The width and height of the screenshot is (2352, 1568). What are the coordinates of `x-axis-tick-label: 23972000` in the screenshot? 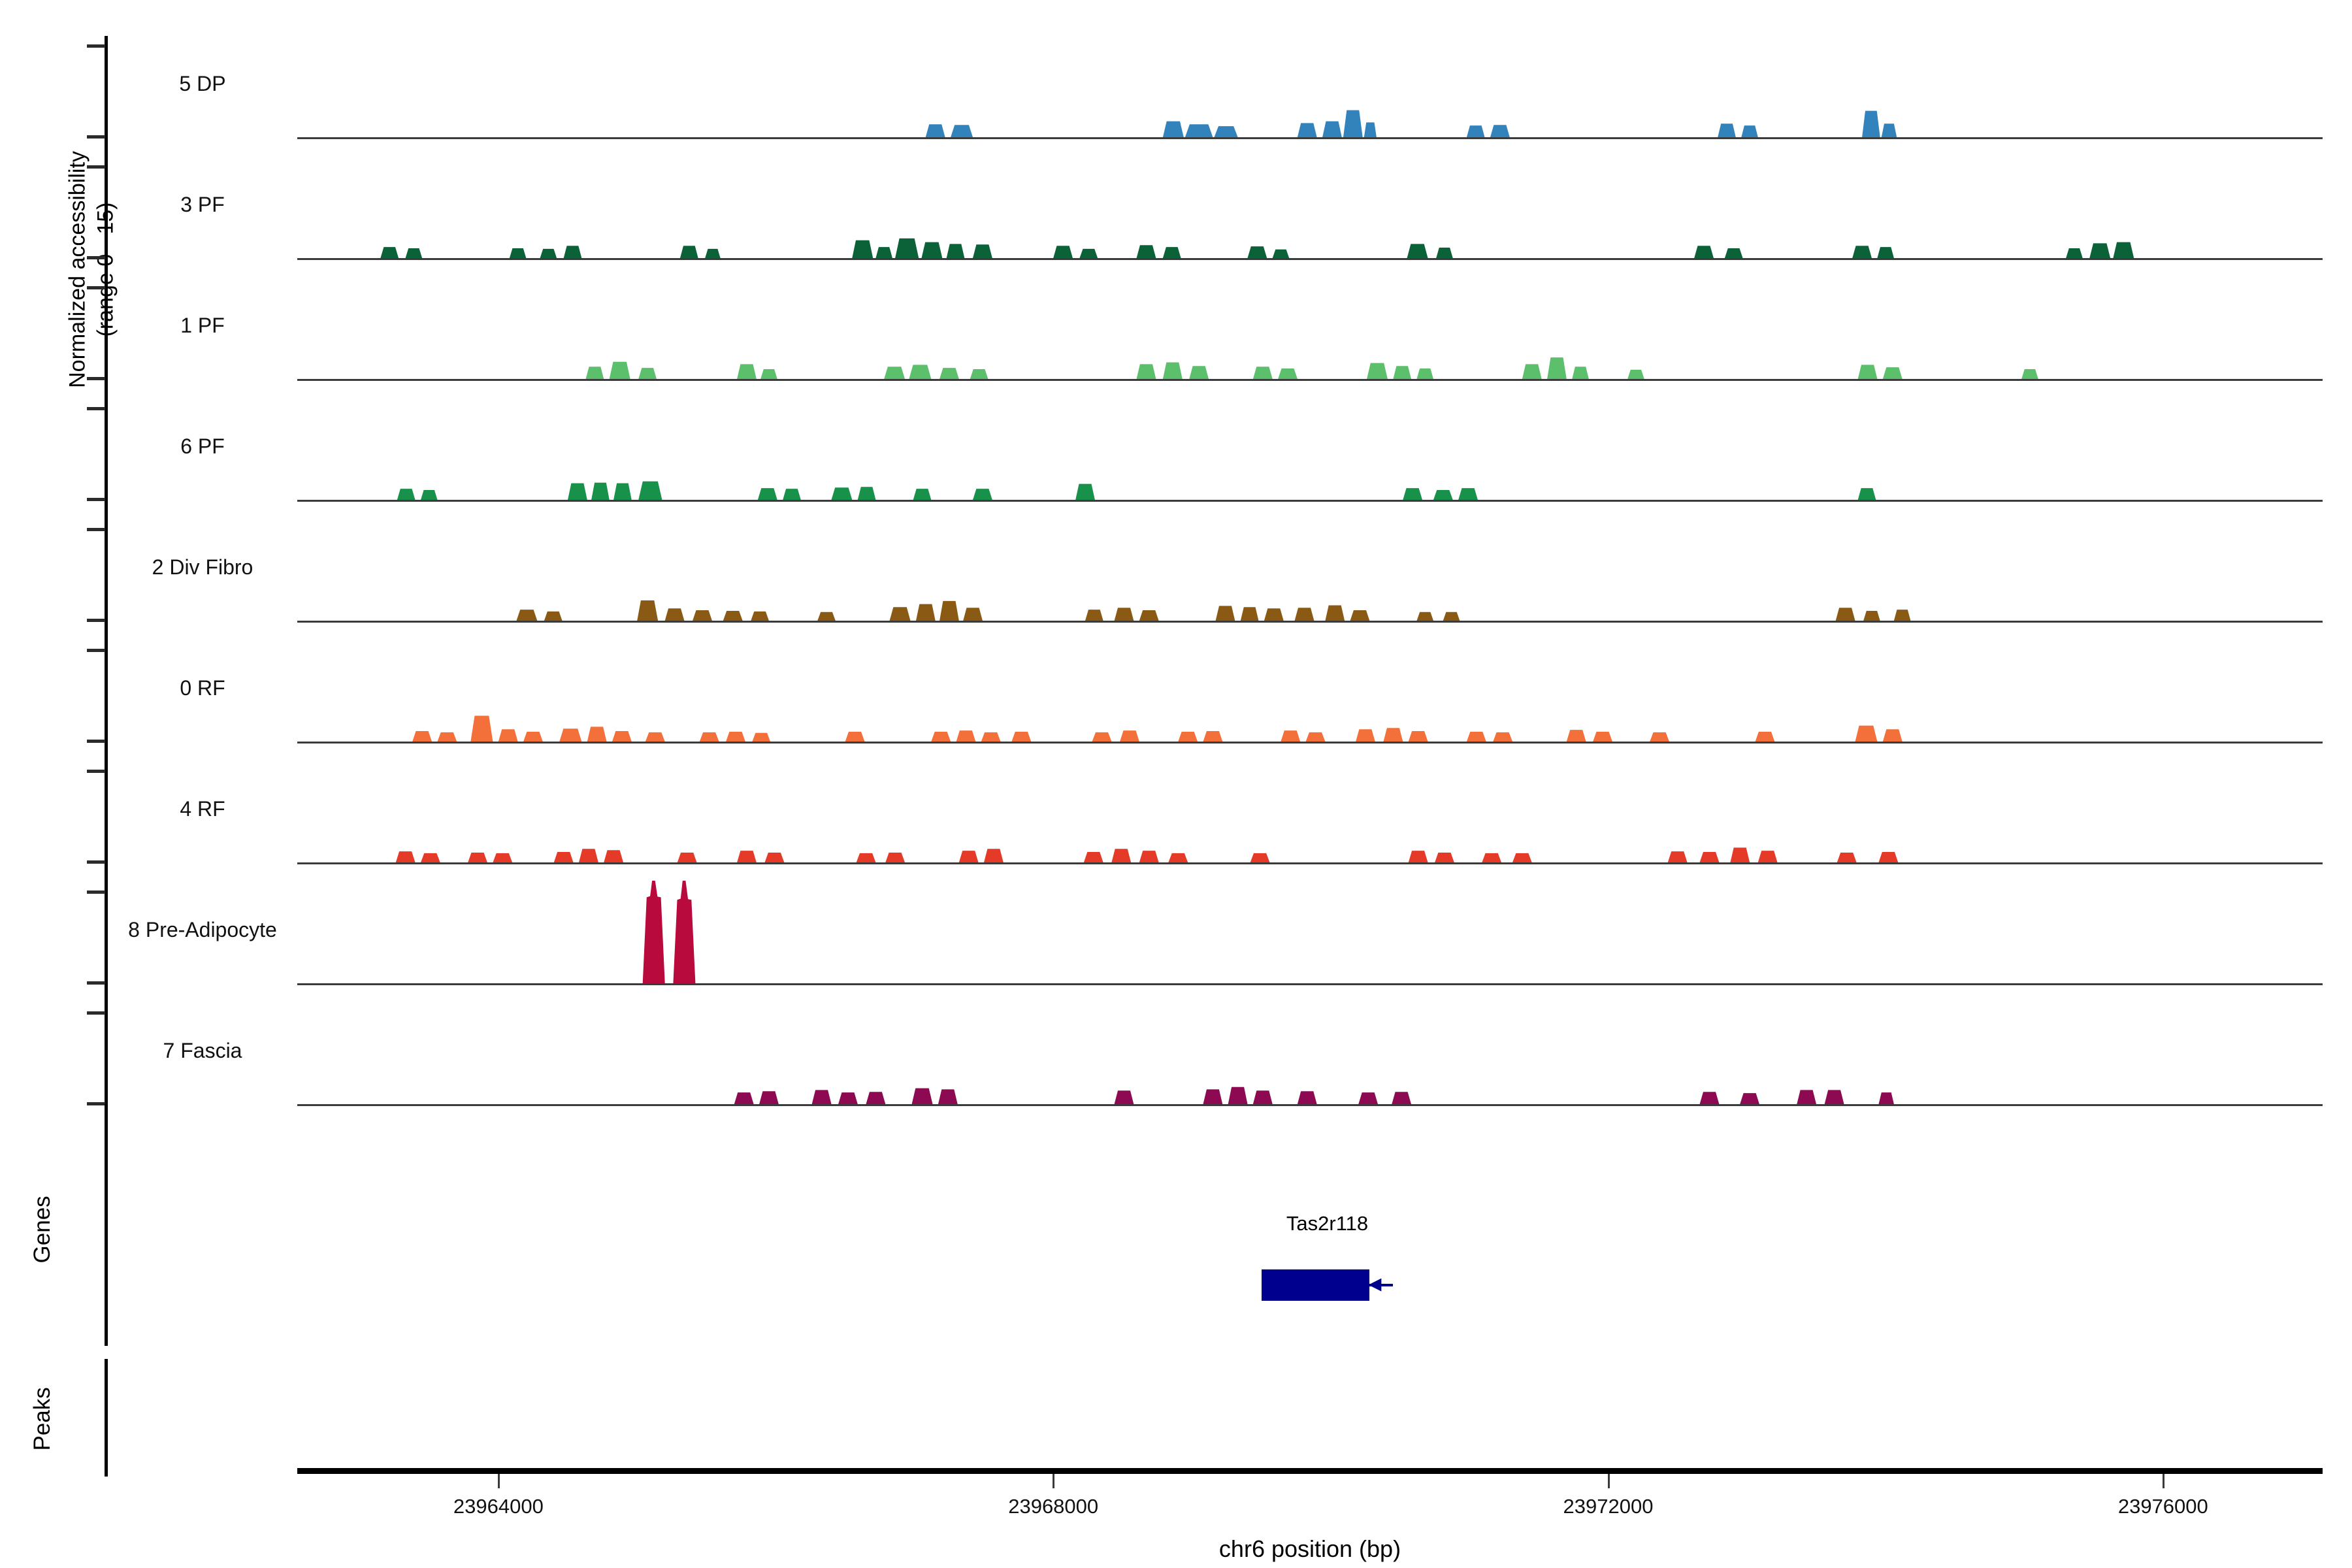 It's located at (1608, 1506).